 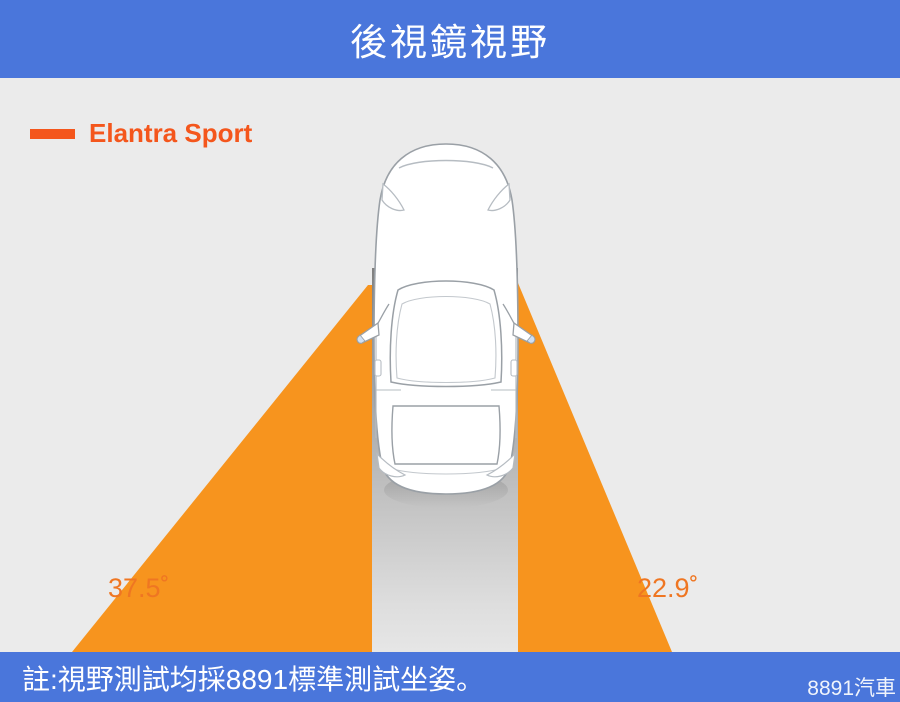 What do you see at coordinates (450, 42) in the screenshot?
I see `page-title: 後視鏡視野` at bounding box center [450, 42].